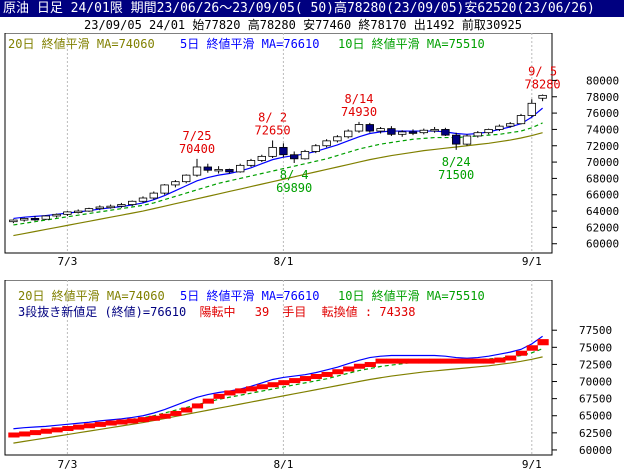 The width and height of the screenshot is (624, 475). I want to click on annotation-price: 74930, so click(359, 112).